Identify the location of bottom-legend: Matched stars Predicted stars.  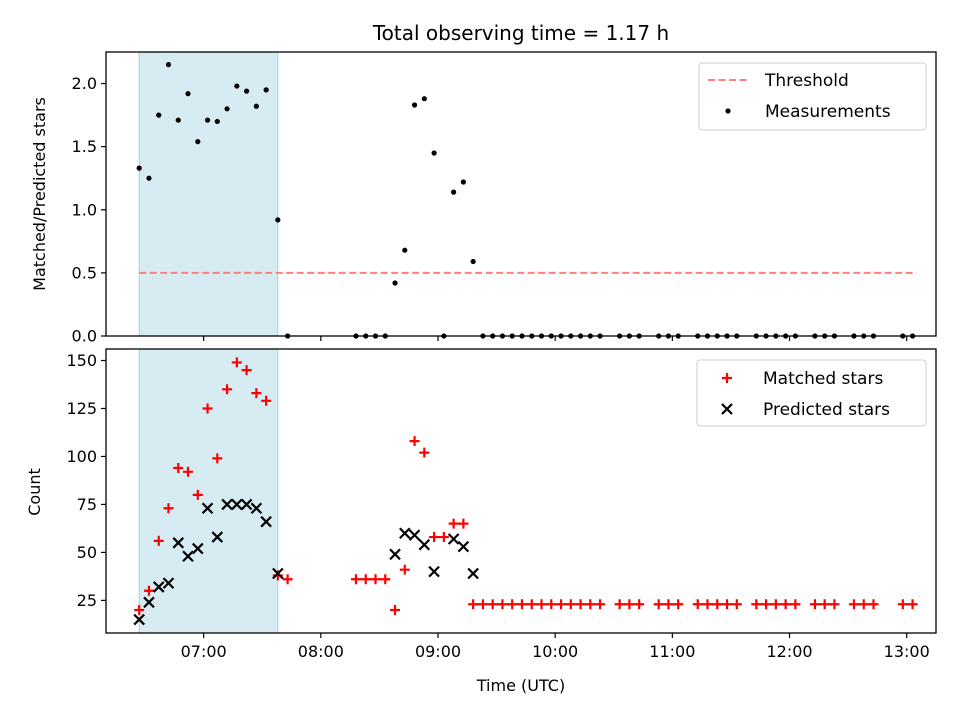
(811, 393).